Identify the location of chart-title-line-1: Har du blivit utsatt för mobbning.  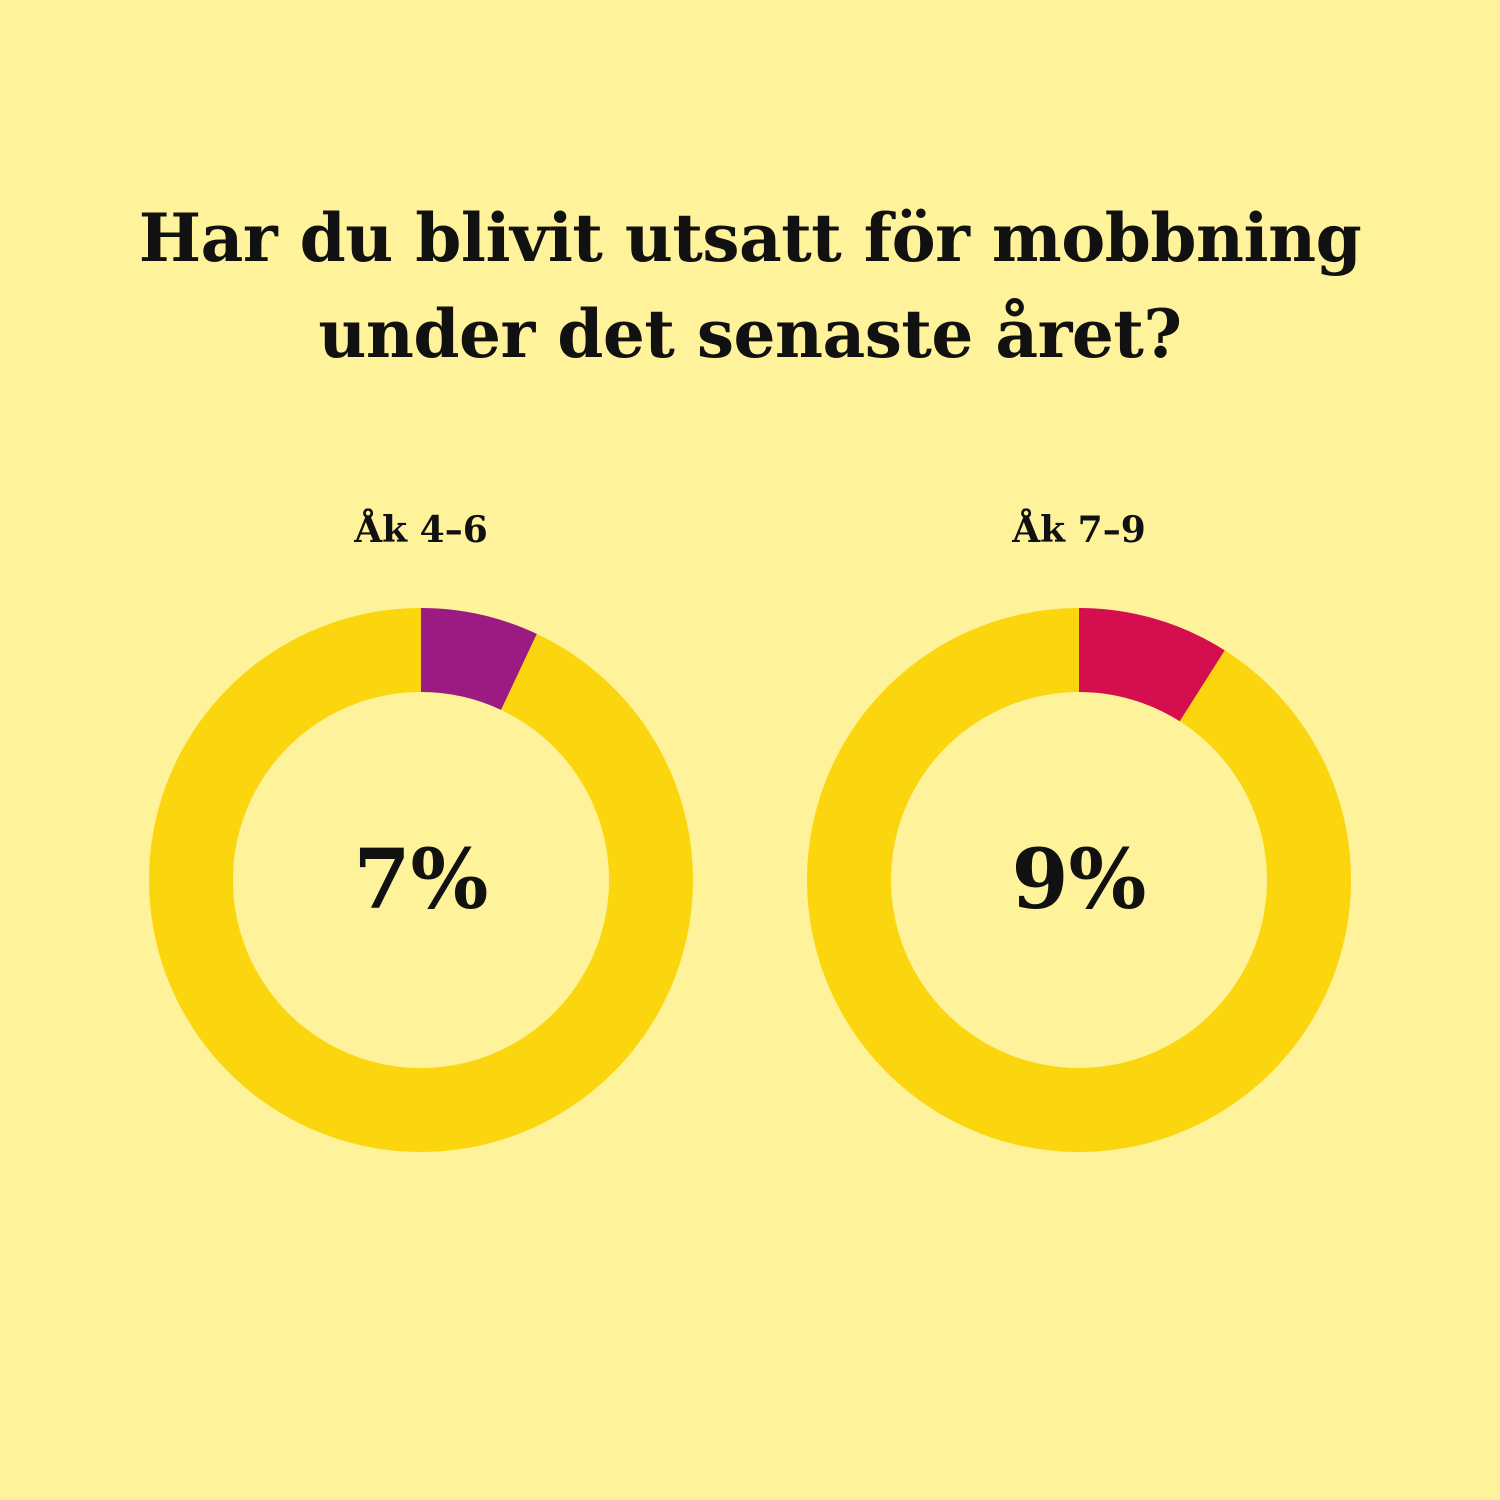
(750, 238).